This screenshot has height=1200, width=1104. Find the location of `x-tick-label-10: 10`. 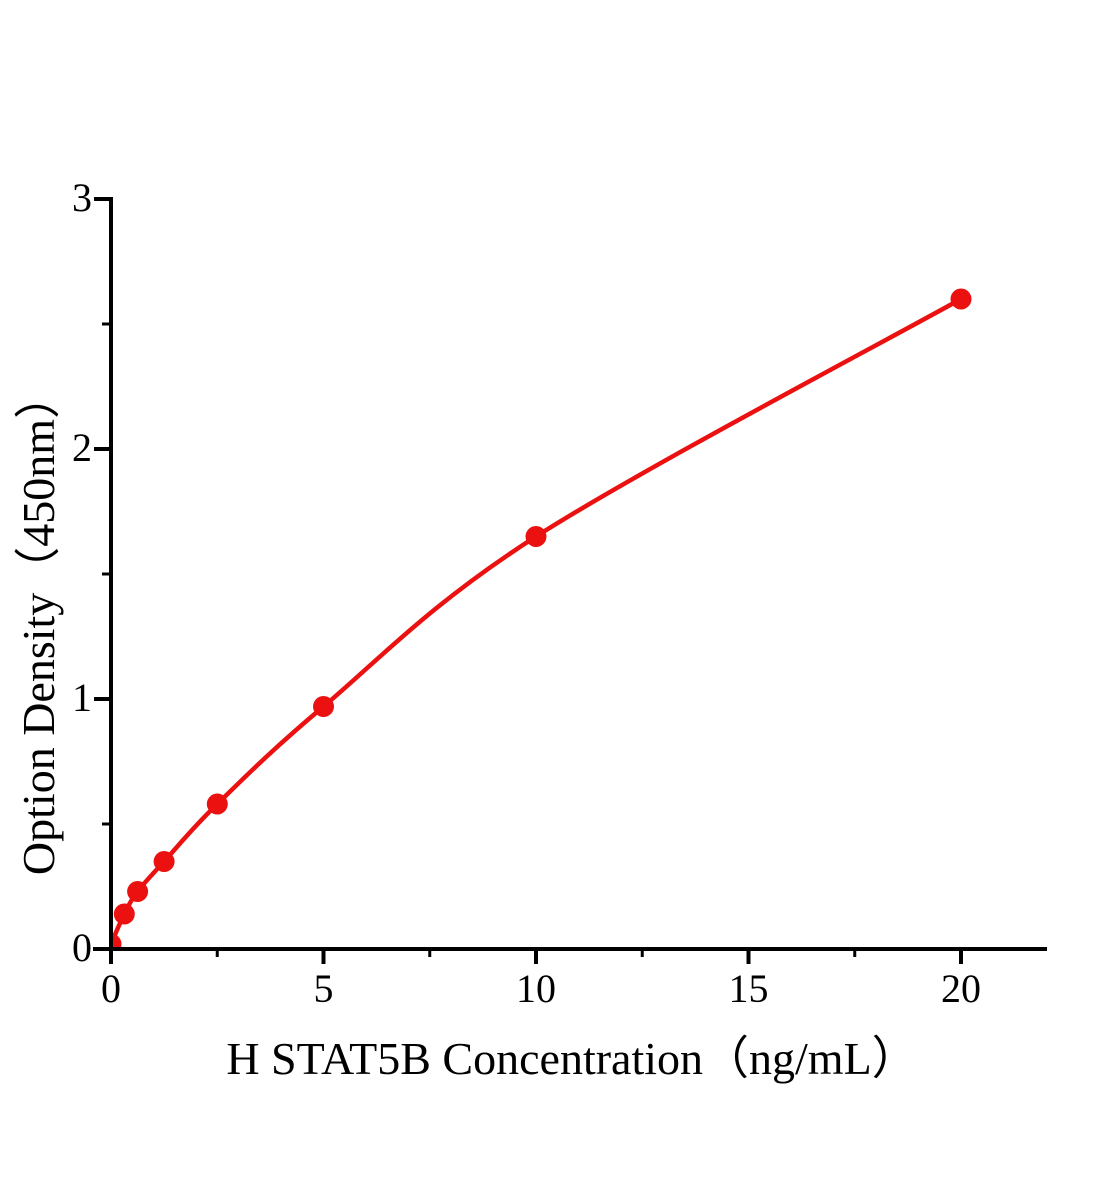

x-tick-label-10: 10 is located at coordinates (536, 988).